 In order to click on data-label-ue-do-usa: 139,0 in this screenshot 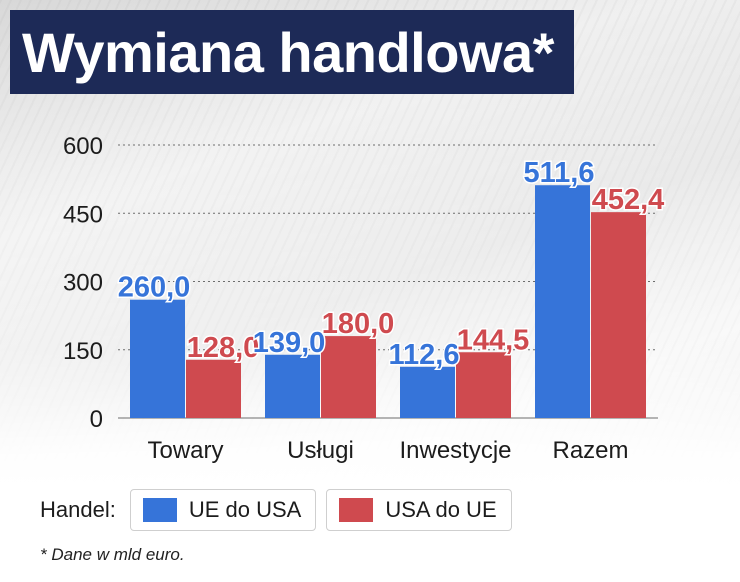, I will do `click(289, 343)`.